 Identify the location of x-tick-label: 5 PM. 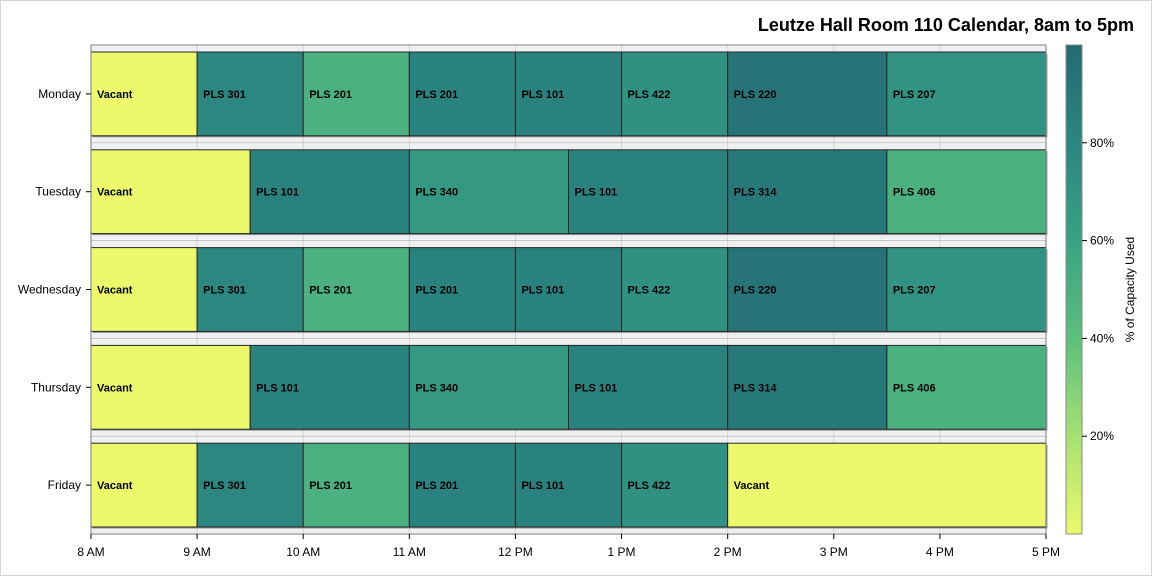
(1046, 552).